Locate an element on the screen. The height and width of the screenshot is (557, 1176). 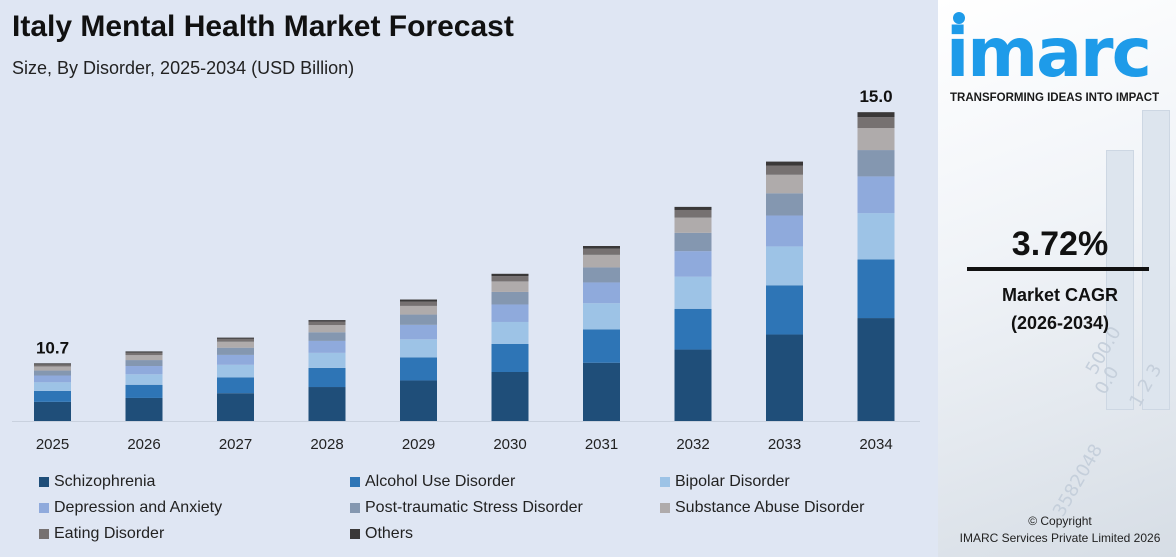
legend-label: Schizophrenia is located at coordinates (105, 481).